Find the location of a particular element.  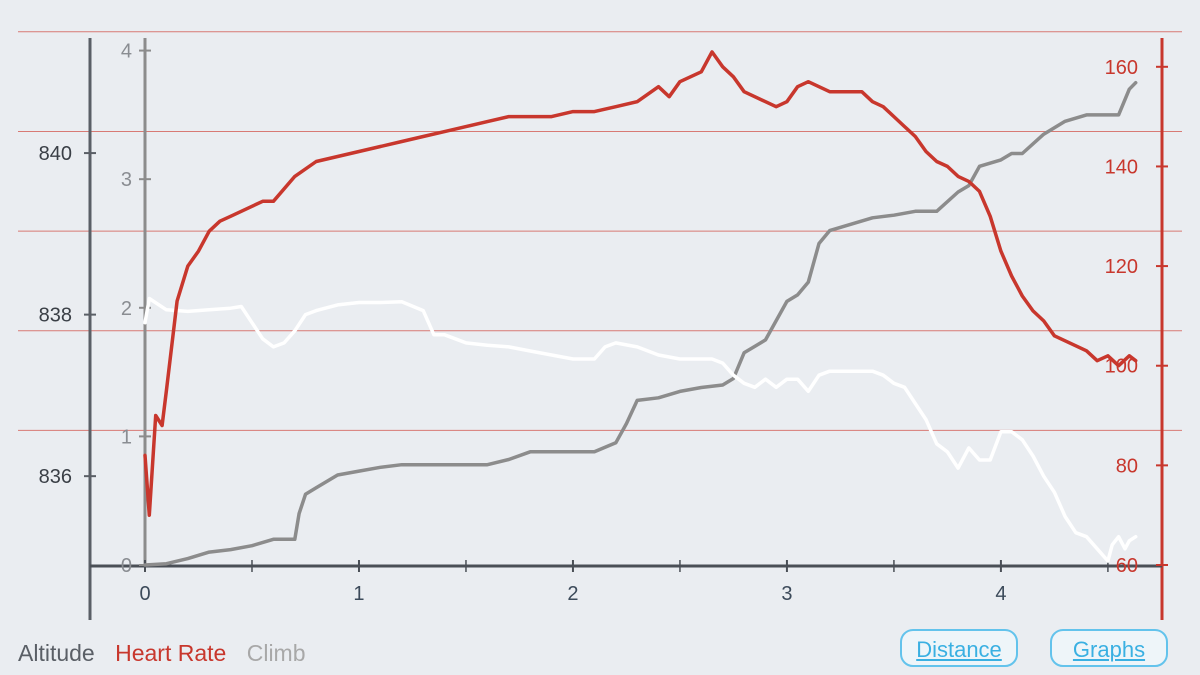

climb-tick-label: 2 is located at coordinates (126, 309).